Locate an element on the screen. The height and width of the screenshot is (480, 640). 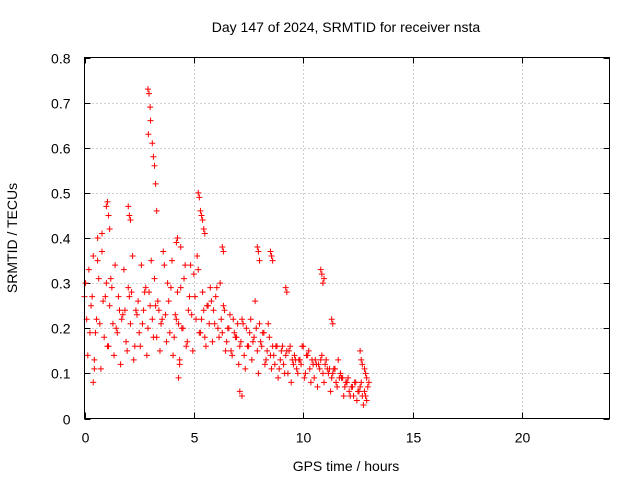
x-tick-label: 20 is located at coordinates (523, 438).